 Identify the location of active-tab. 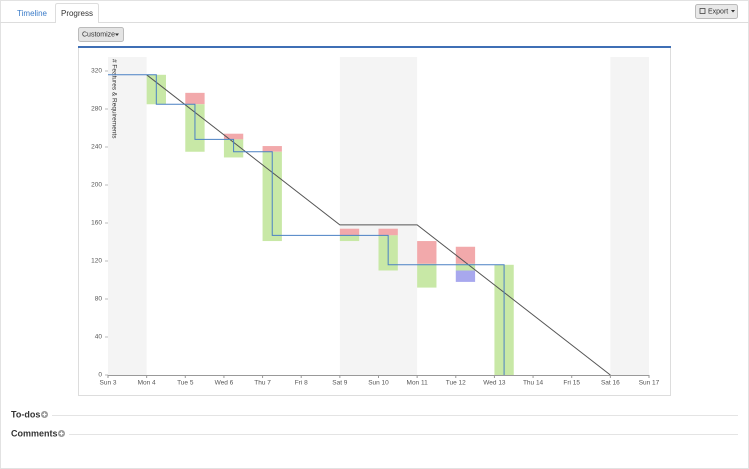
(77, 13).